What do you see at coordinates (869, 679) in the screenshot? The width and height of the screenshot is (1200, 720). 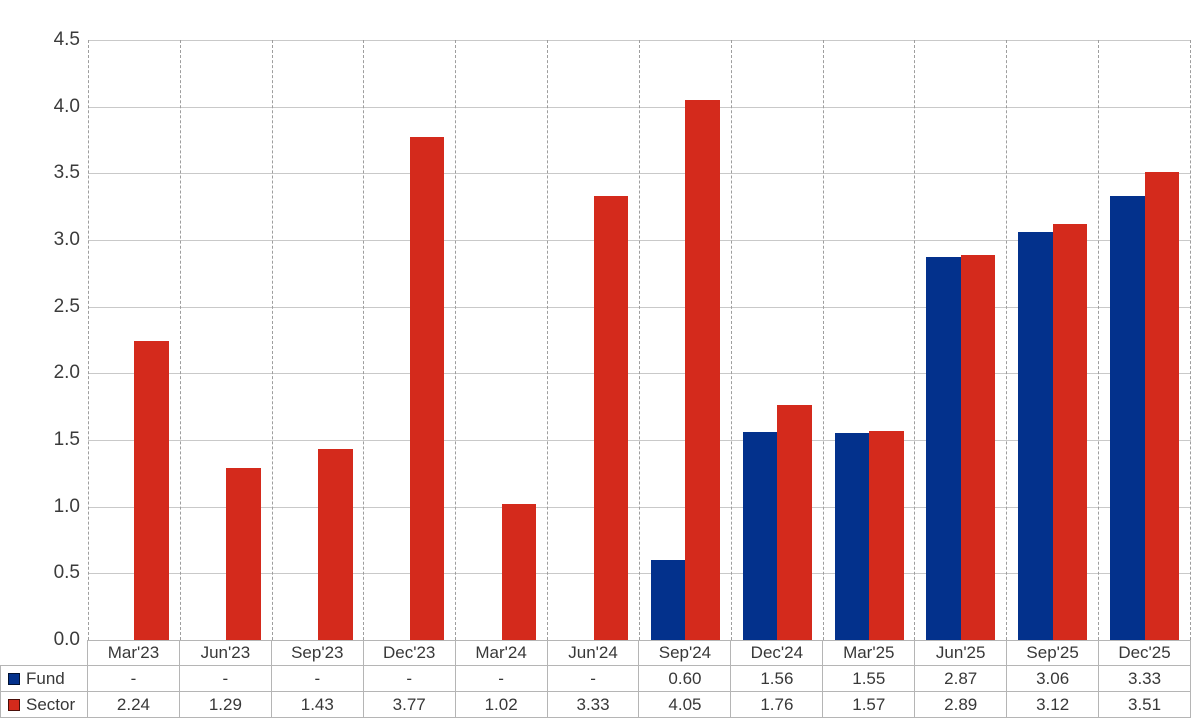 I see `fund-value-cell: 1.55` at bounding box center [869, 679].